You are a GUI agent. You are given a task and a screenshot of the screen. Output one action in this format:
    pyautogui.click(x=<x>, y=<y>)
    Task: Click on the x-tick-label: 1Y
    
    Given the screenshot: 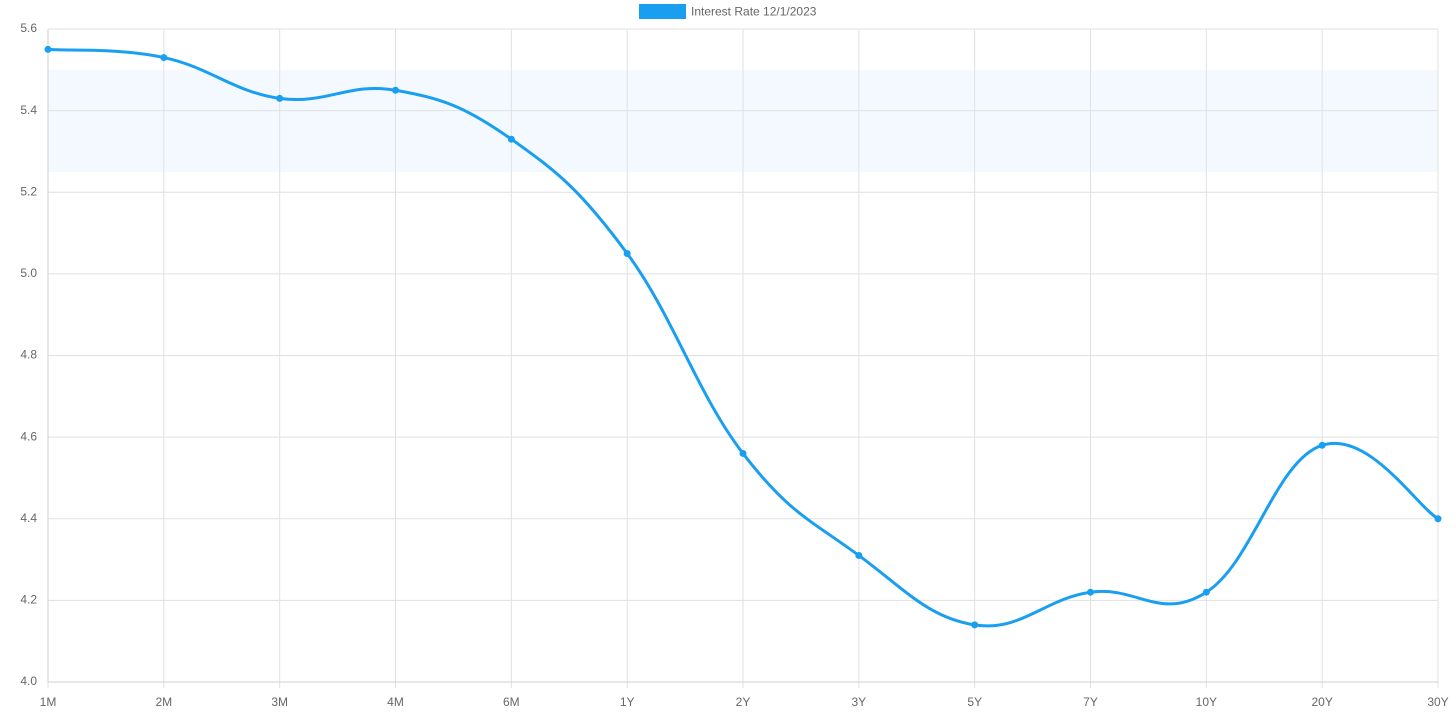 What is the action you would take?
    pyautogui.click(x=627, y=702)
    